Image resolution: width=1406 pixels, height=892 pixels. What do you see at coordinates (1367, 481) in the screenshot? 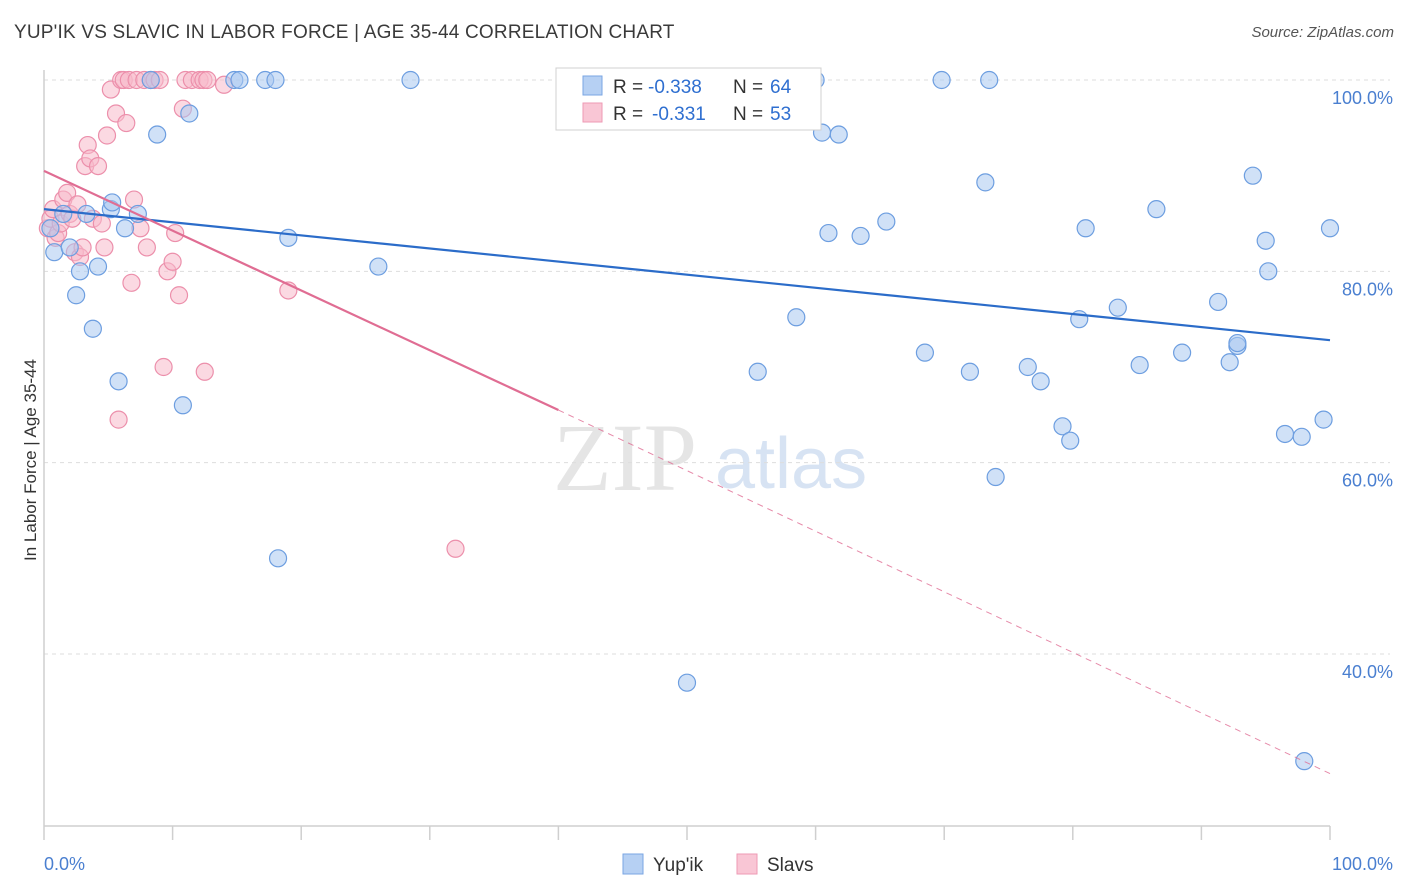
I see `y-tick-label: 60.0%` at bounding box center [1367, 481].